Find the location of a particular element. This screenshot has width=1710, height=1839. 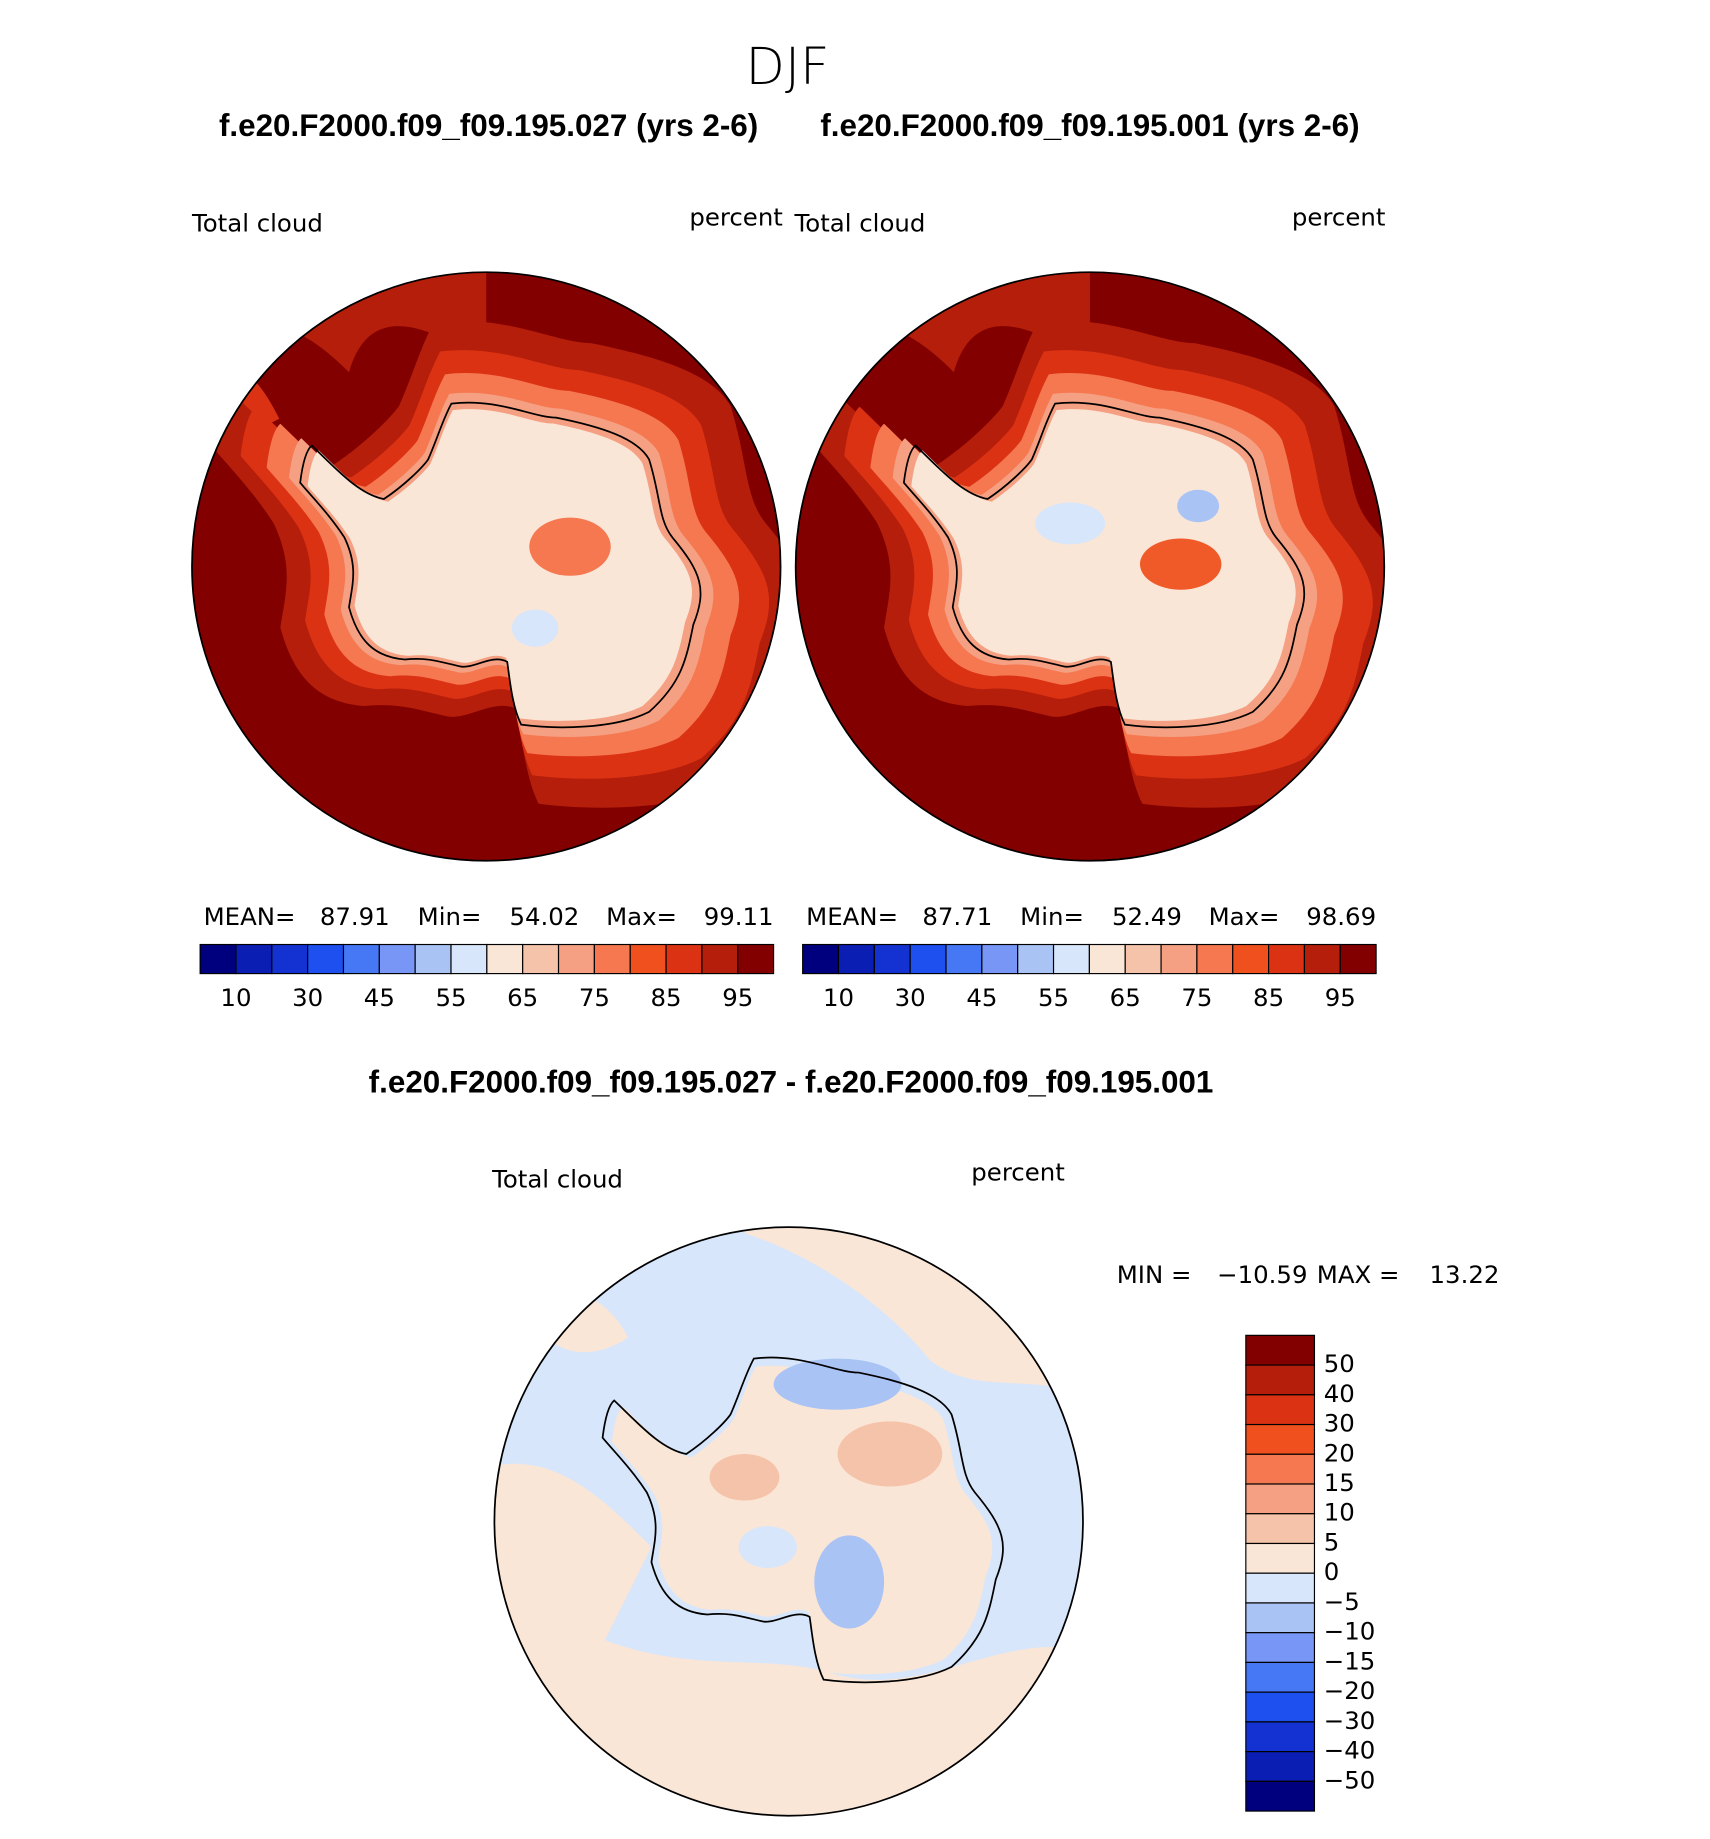

colorbar-label: −20 is located at coordinates (1350, 1690).